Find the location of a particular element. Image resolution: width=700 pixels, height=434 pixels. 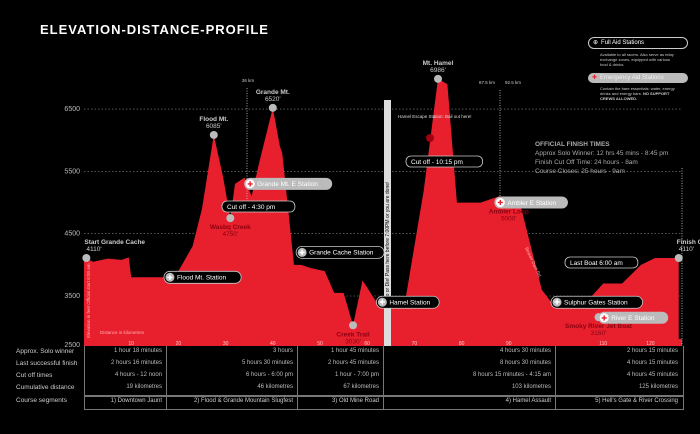

legend-emergency-label: Emergency Aid Stations is located at coordinates (632, 77).